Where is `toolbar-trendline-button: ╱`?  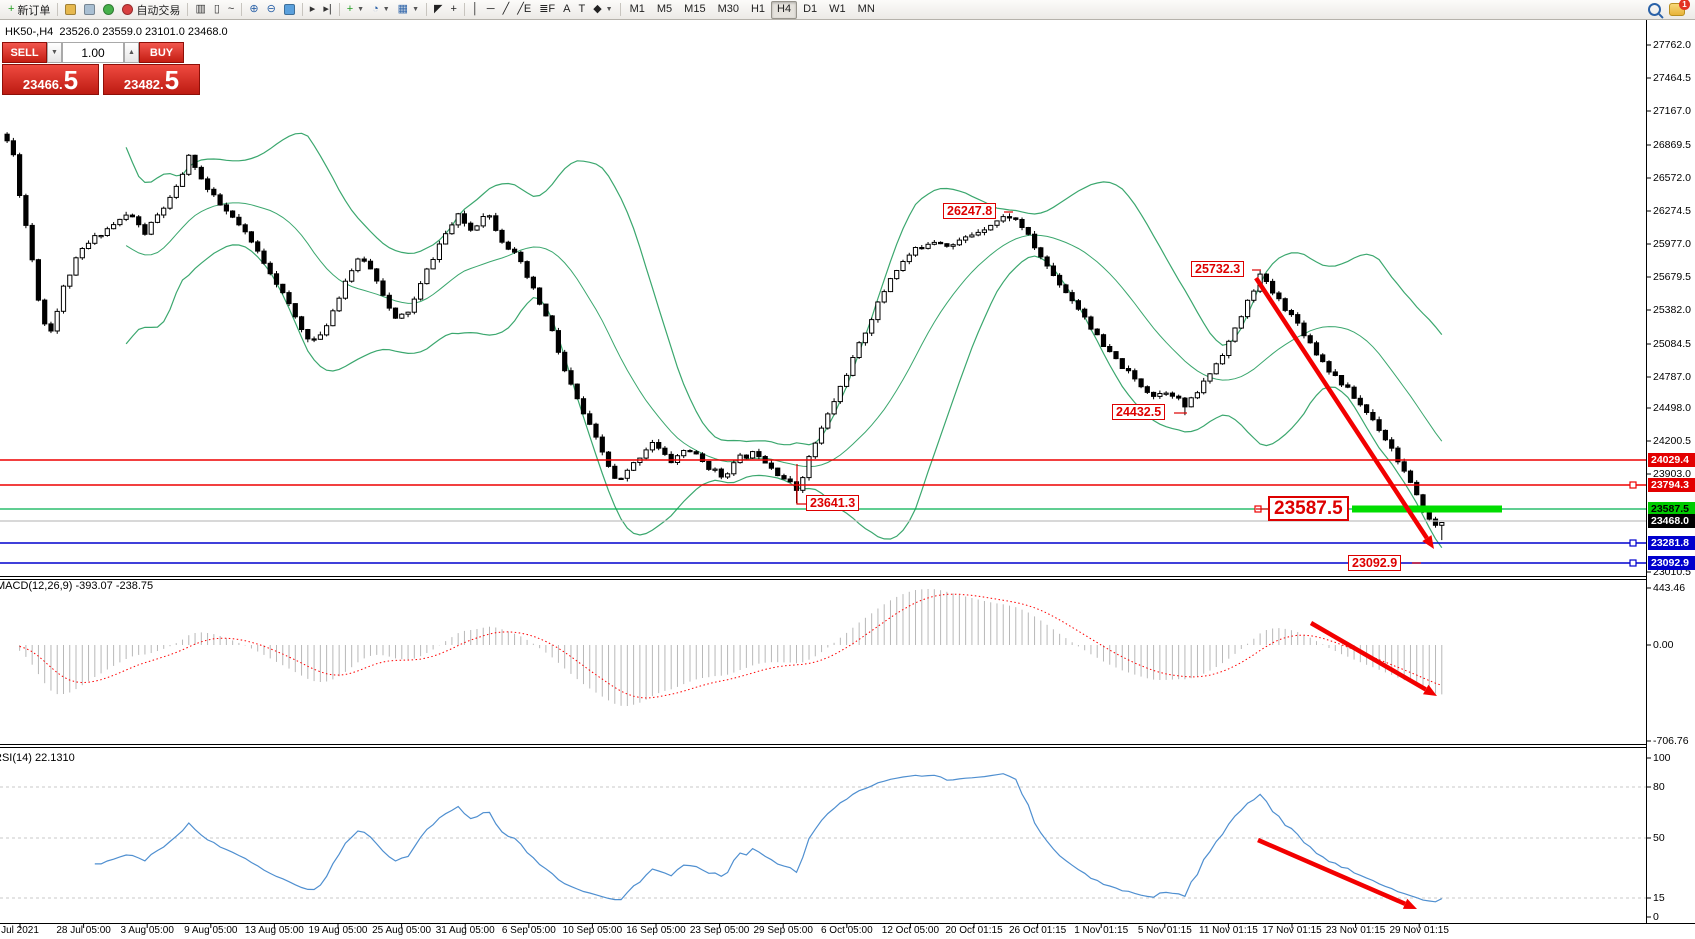
toolbar-trendline-button: ╱ is located at coordinates (506, 10).